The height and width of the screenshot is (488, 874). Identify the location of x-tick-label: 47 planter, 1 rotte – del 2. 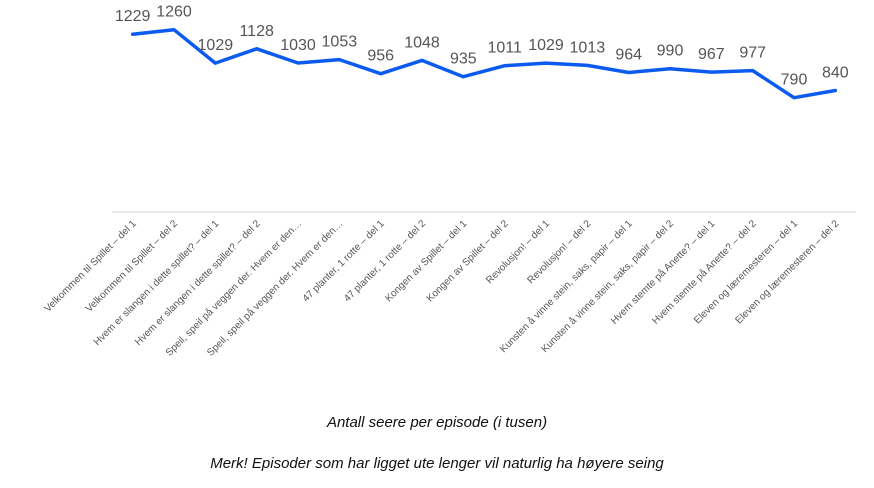
(385, 261).